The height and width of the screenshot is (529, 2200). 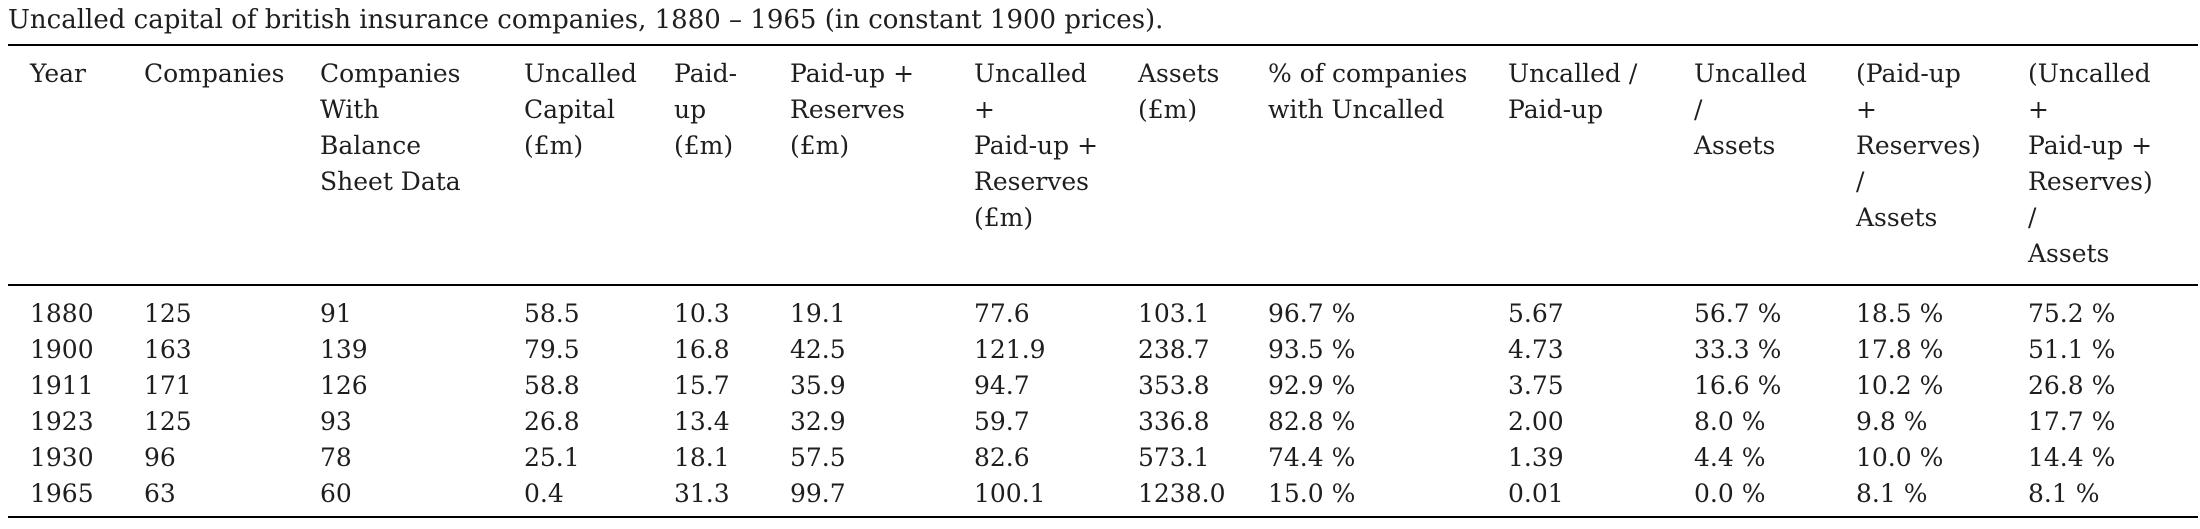 What do you see at coordinates (1900, 385) in the screenshot?
I see `table-cell: 10.2 %` at bounding box center [1900, 385].